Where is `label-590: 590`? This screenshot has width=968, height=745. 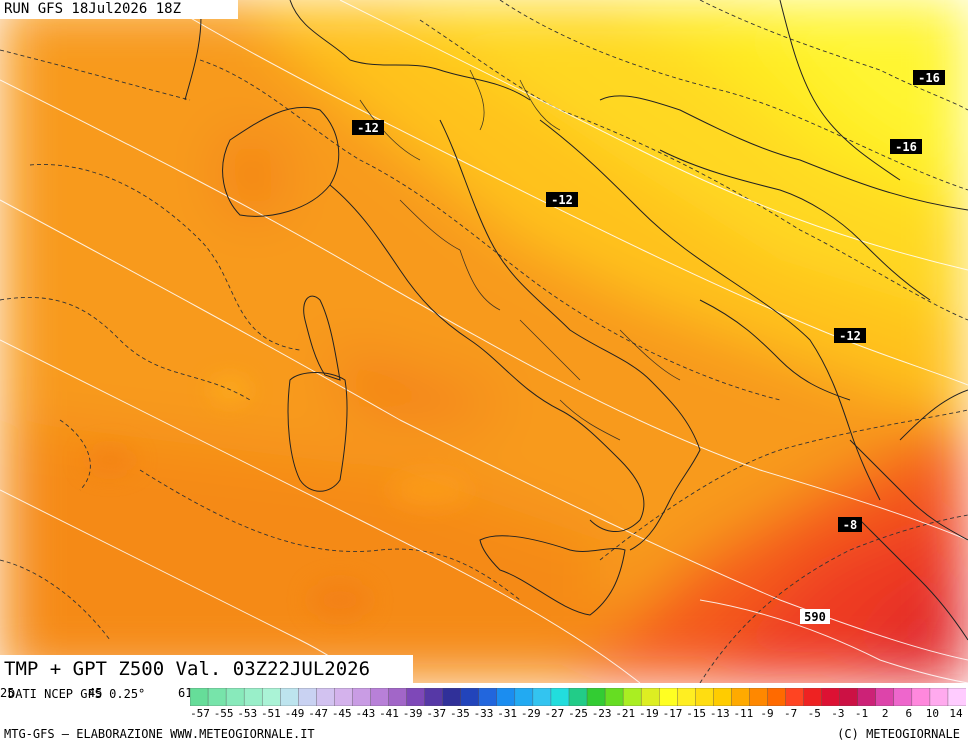
label-590: 590 is located at coordinates (815, 616).